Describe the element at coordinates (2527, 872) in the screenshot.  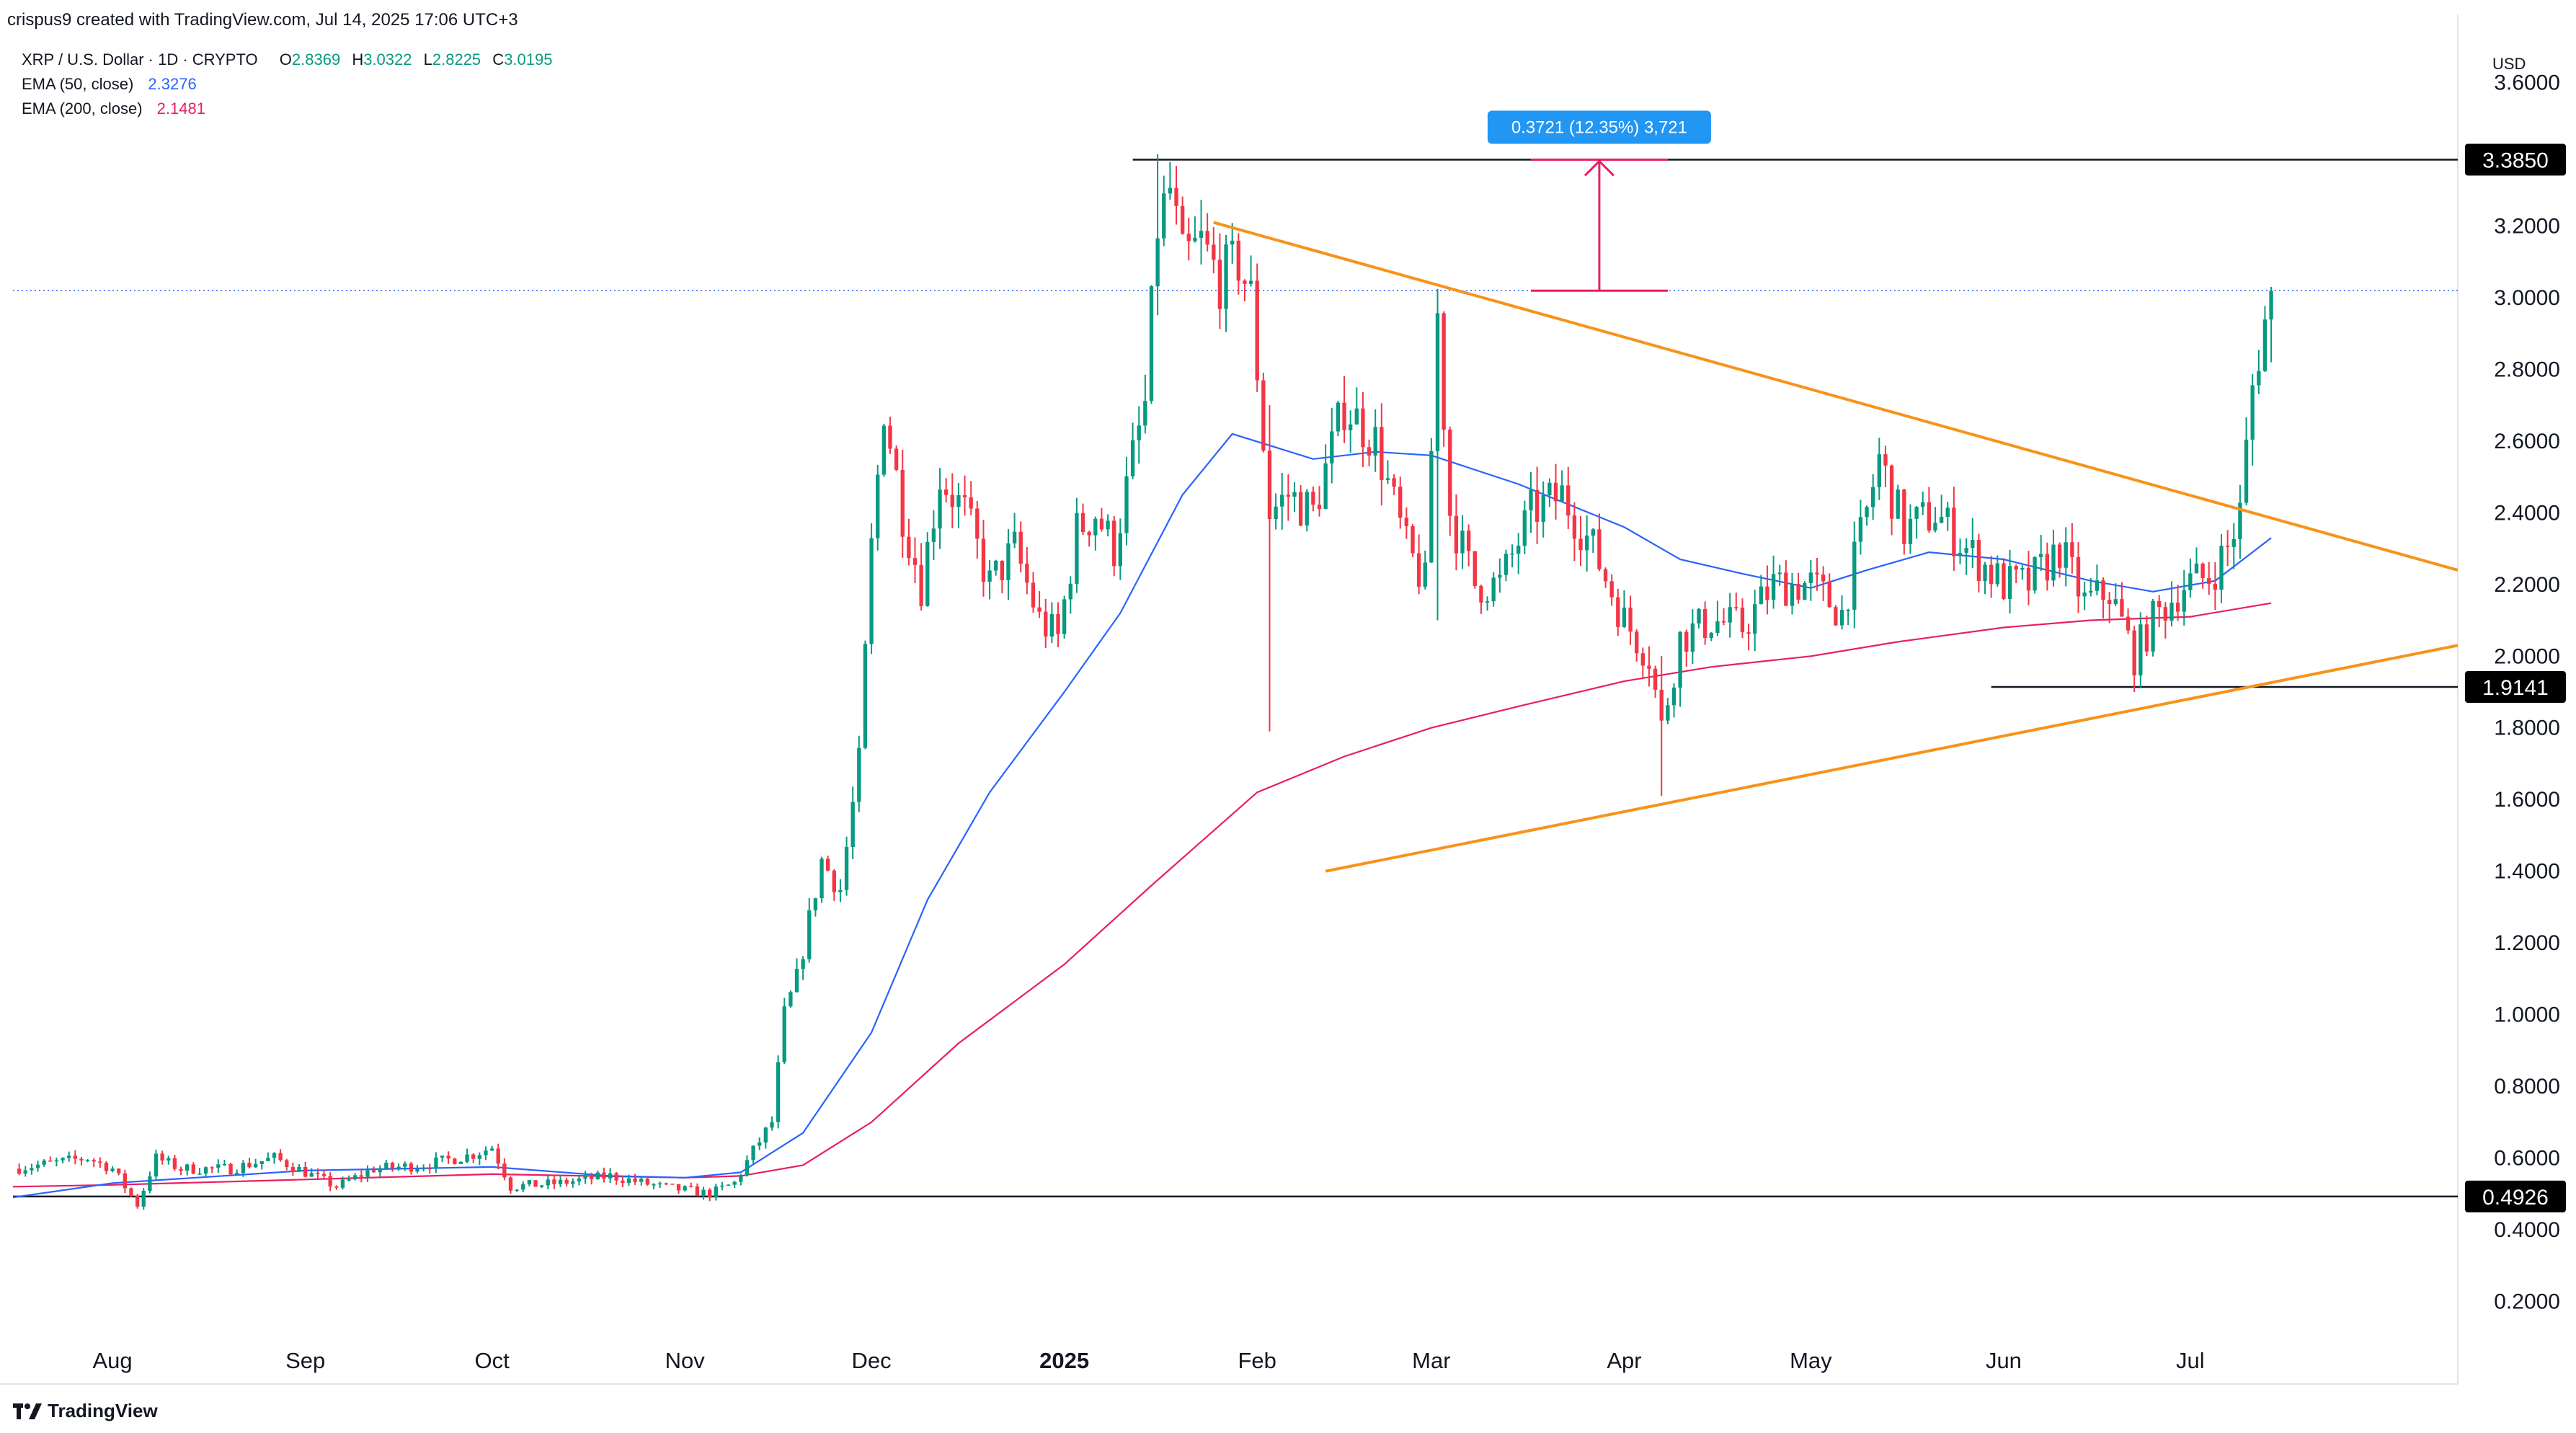
I see `price-tick-label: 1.4000` at that location.